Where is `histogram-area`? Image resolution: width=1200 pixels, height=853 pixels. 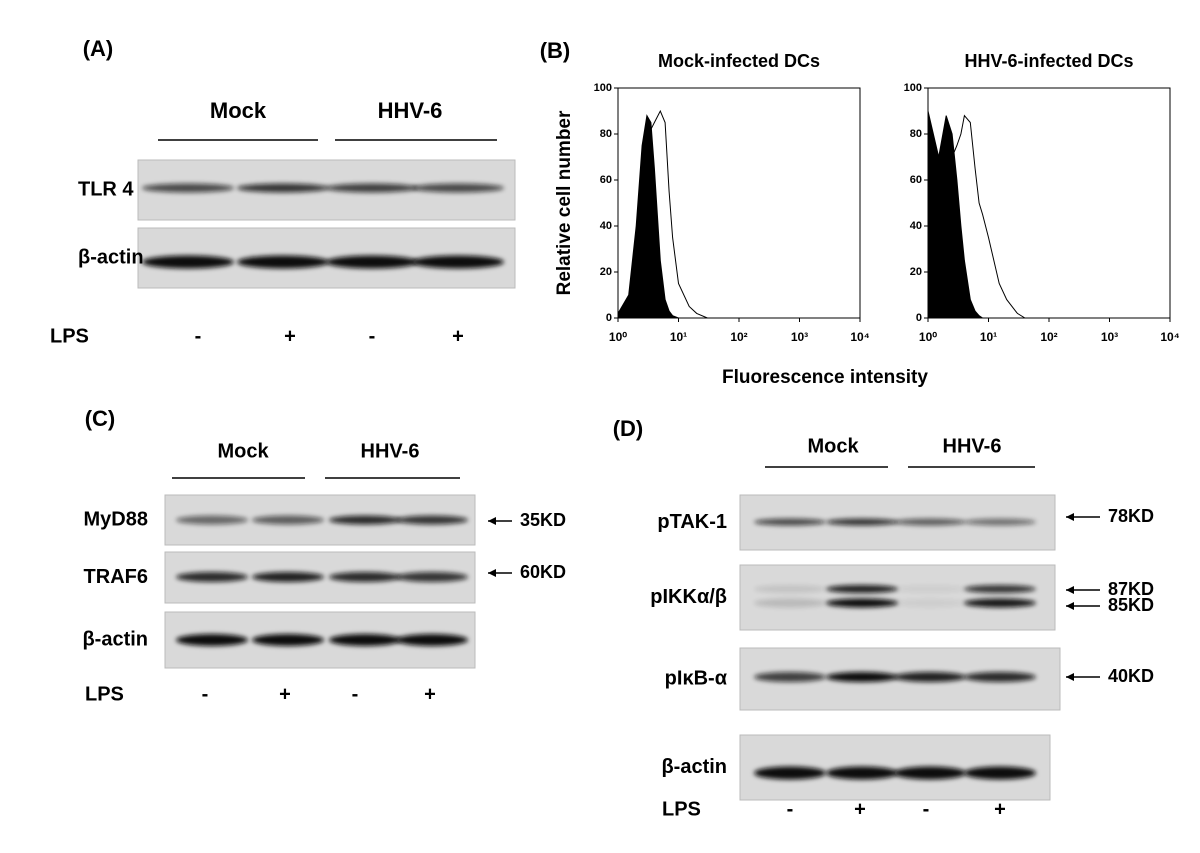
histogram-area is located at coordinates (976, 214).